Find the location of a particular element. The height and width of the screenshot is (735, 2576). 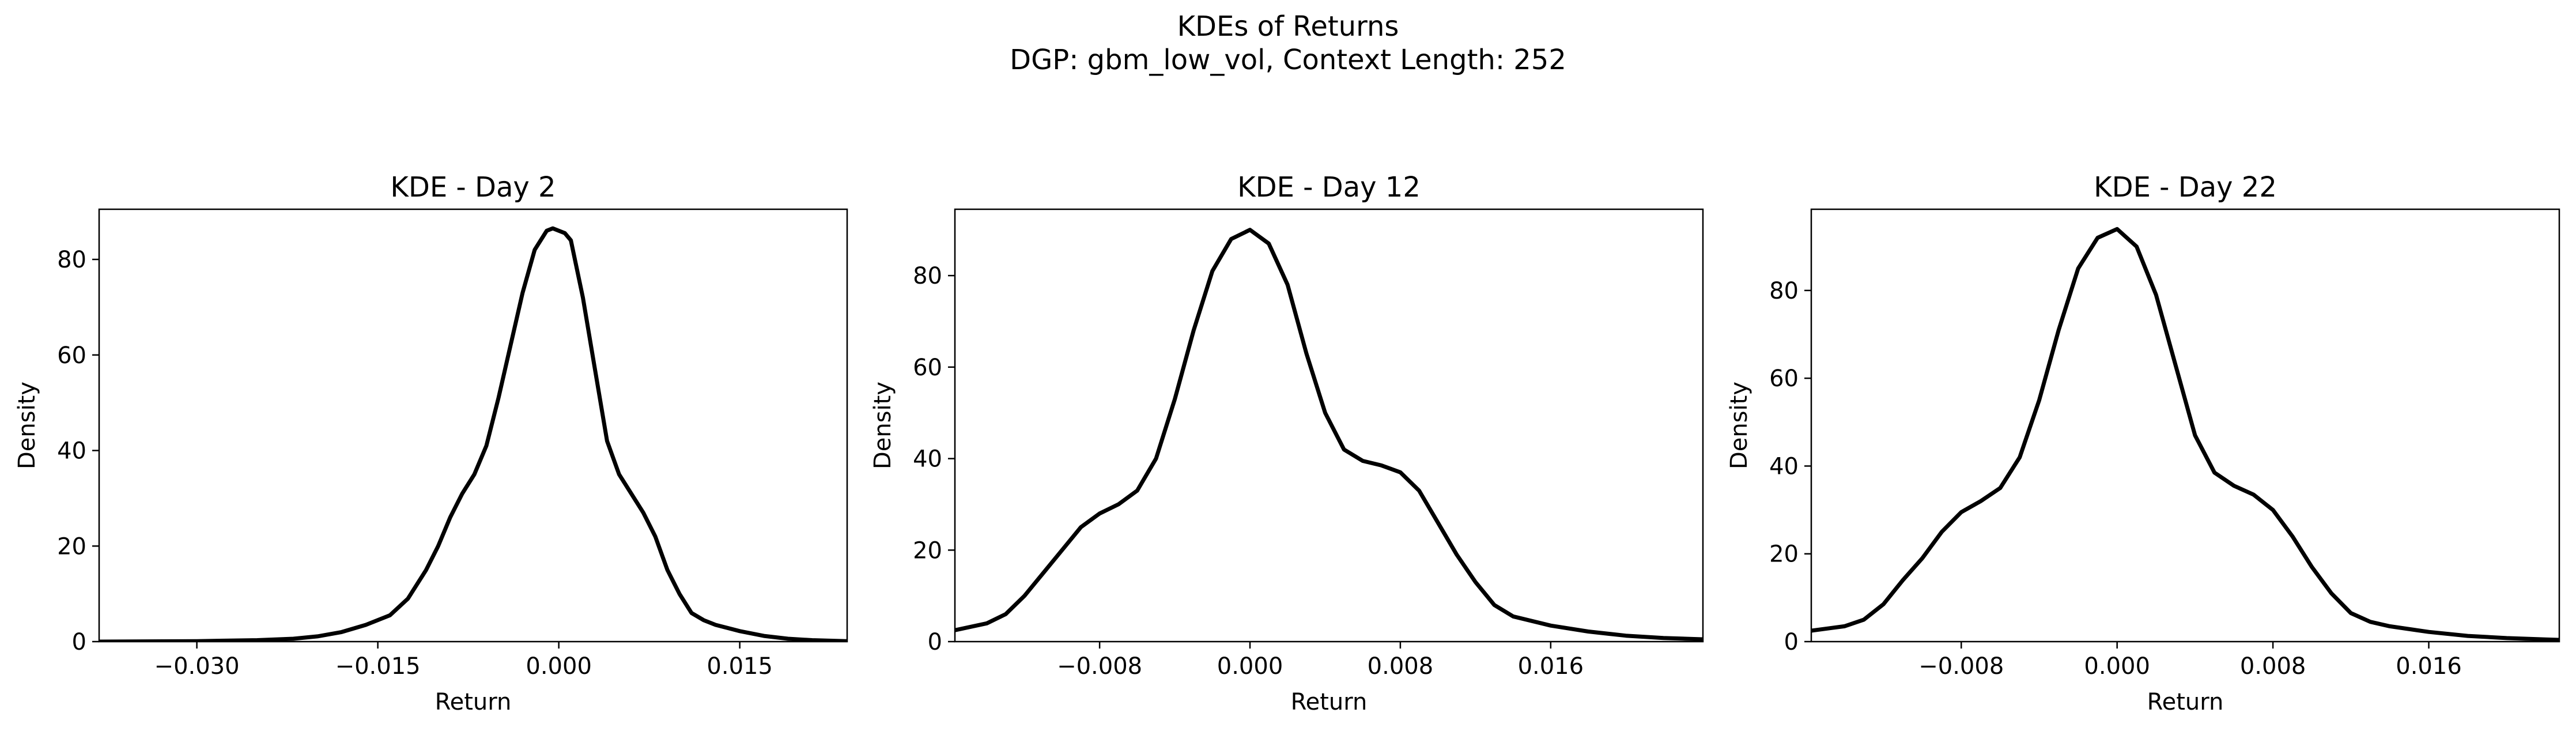

subplot-title: KDE - Day 2 is located at coordinates (473, 187).